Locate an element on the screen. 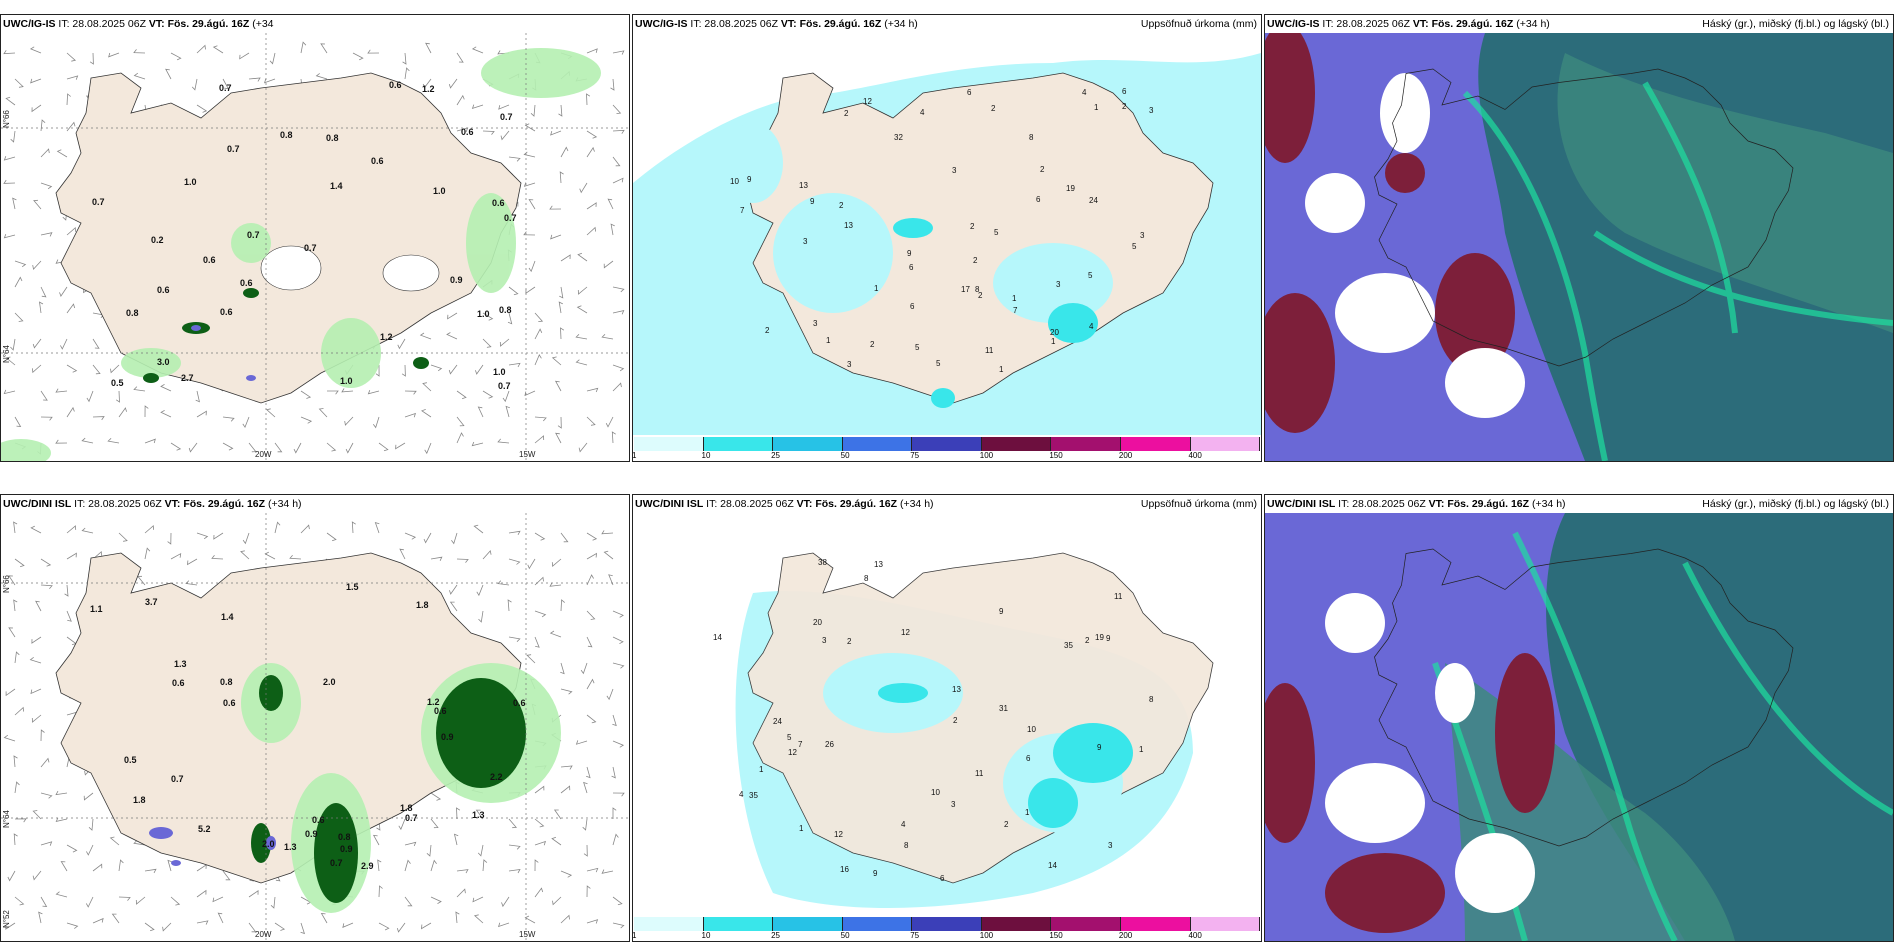  value-label: 32 is located at coordinates (898, 137).